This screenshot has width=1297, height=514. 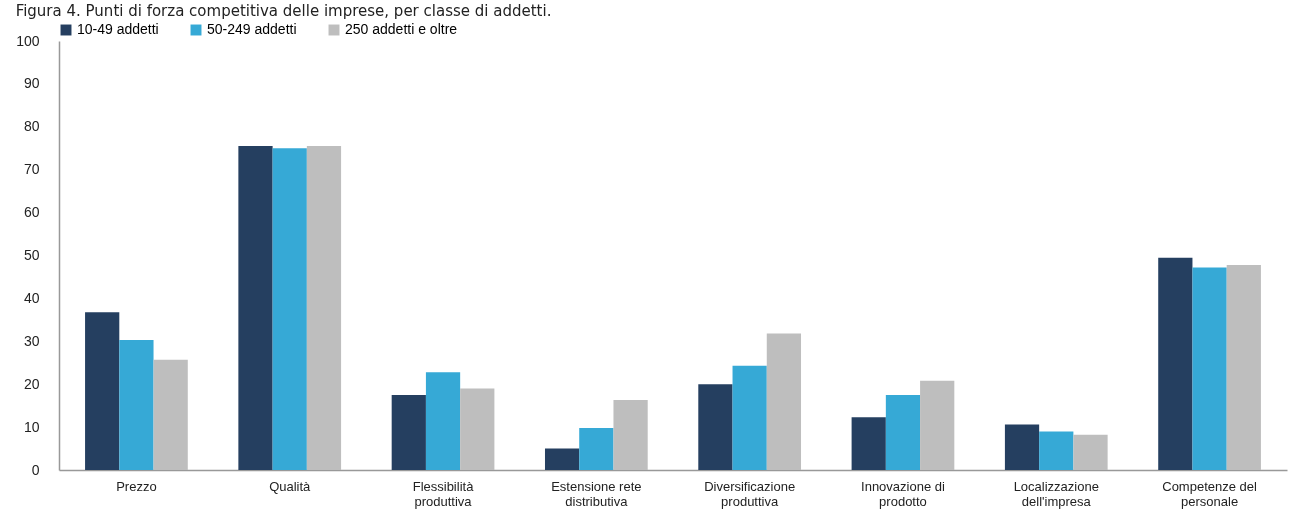 I want to click on legend-label: 50-249 addetti, so click(x=252, y=29).